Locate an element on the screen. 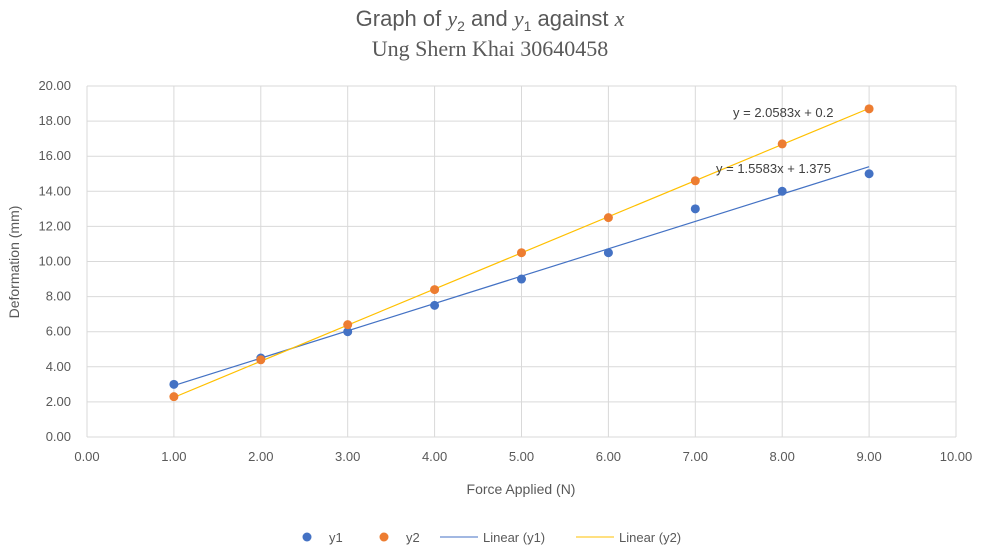 Image resolution: width=986 pixels, height=557 pixels. legend: y1 y2 Linear (y1) Linear (y2) is located at coordinates (491, 537).